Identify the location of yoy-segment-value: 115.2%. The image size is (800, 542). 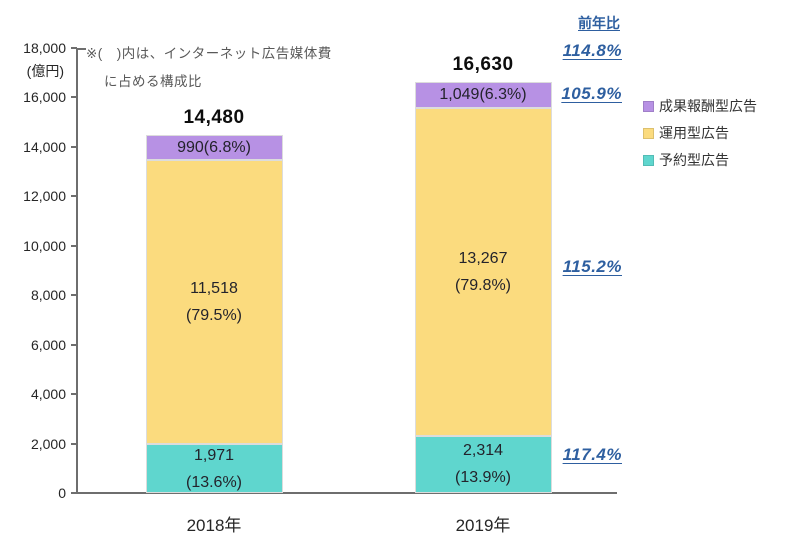
(592, 266).